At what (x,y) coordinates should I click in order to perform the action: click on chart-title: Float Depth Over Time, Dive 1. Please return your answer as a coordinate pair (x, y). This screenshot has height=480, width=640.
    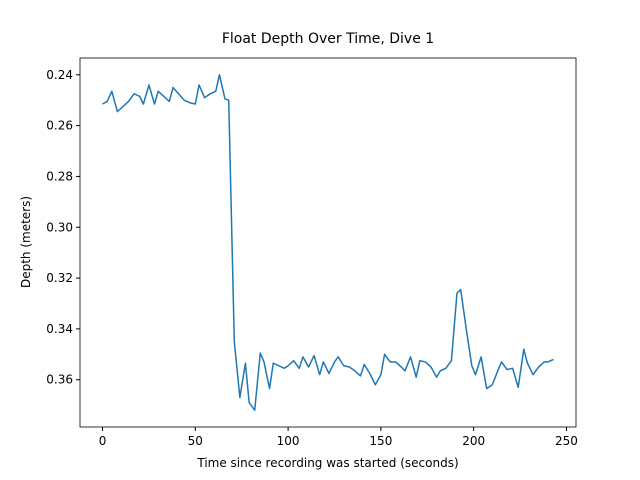
    Looking at the image, I should click on (328, 39).